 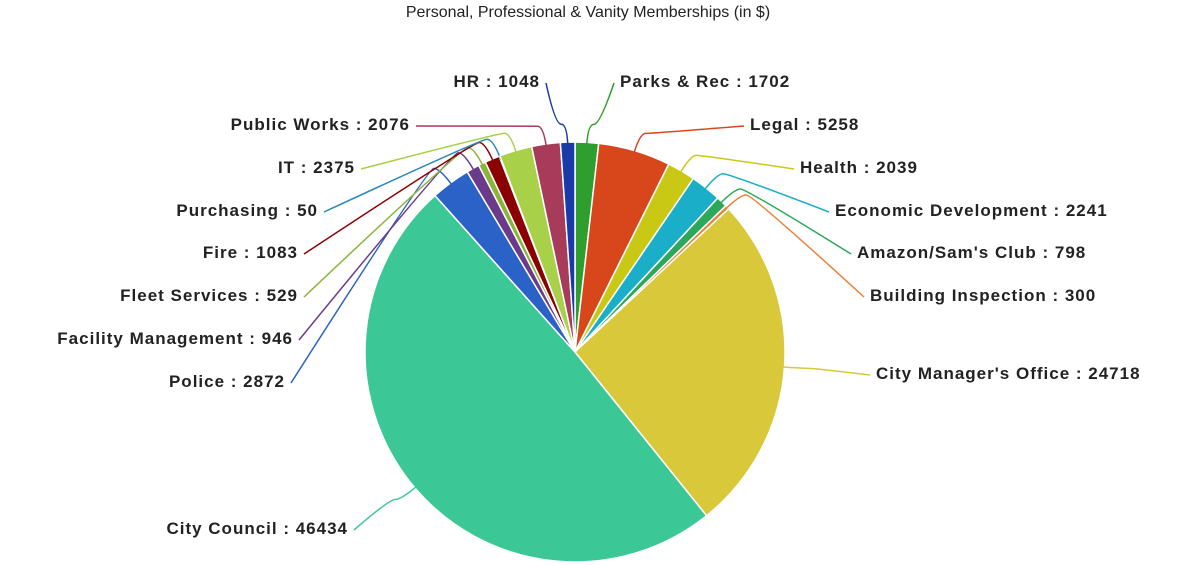 I want to click on slice-label: Fleet Services : 529, so click(x=209, y=295).